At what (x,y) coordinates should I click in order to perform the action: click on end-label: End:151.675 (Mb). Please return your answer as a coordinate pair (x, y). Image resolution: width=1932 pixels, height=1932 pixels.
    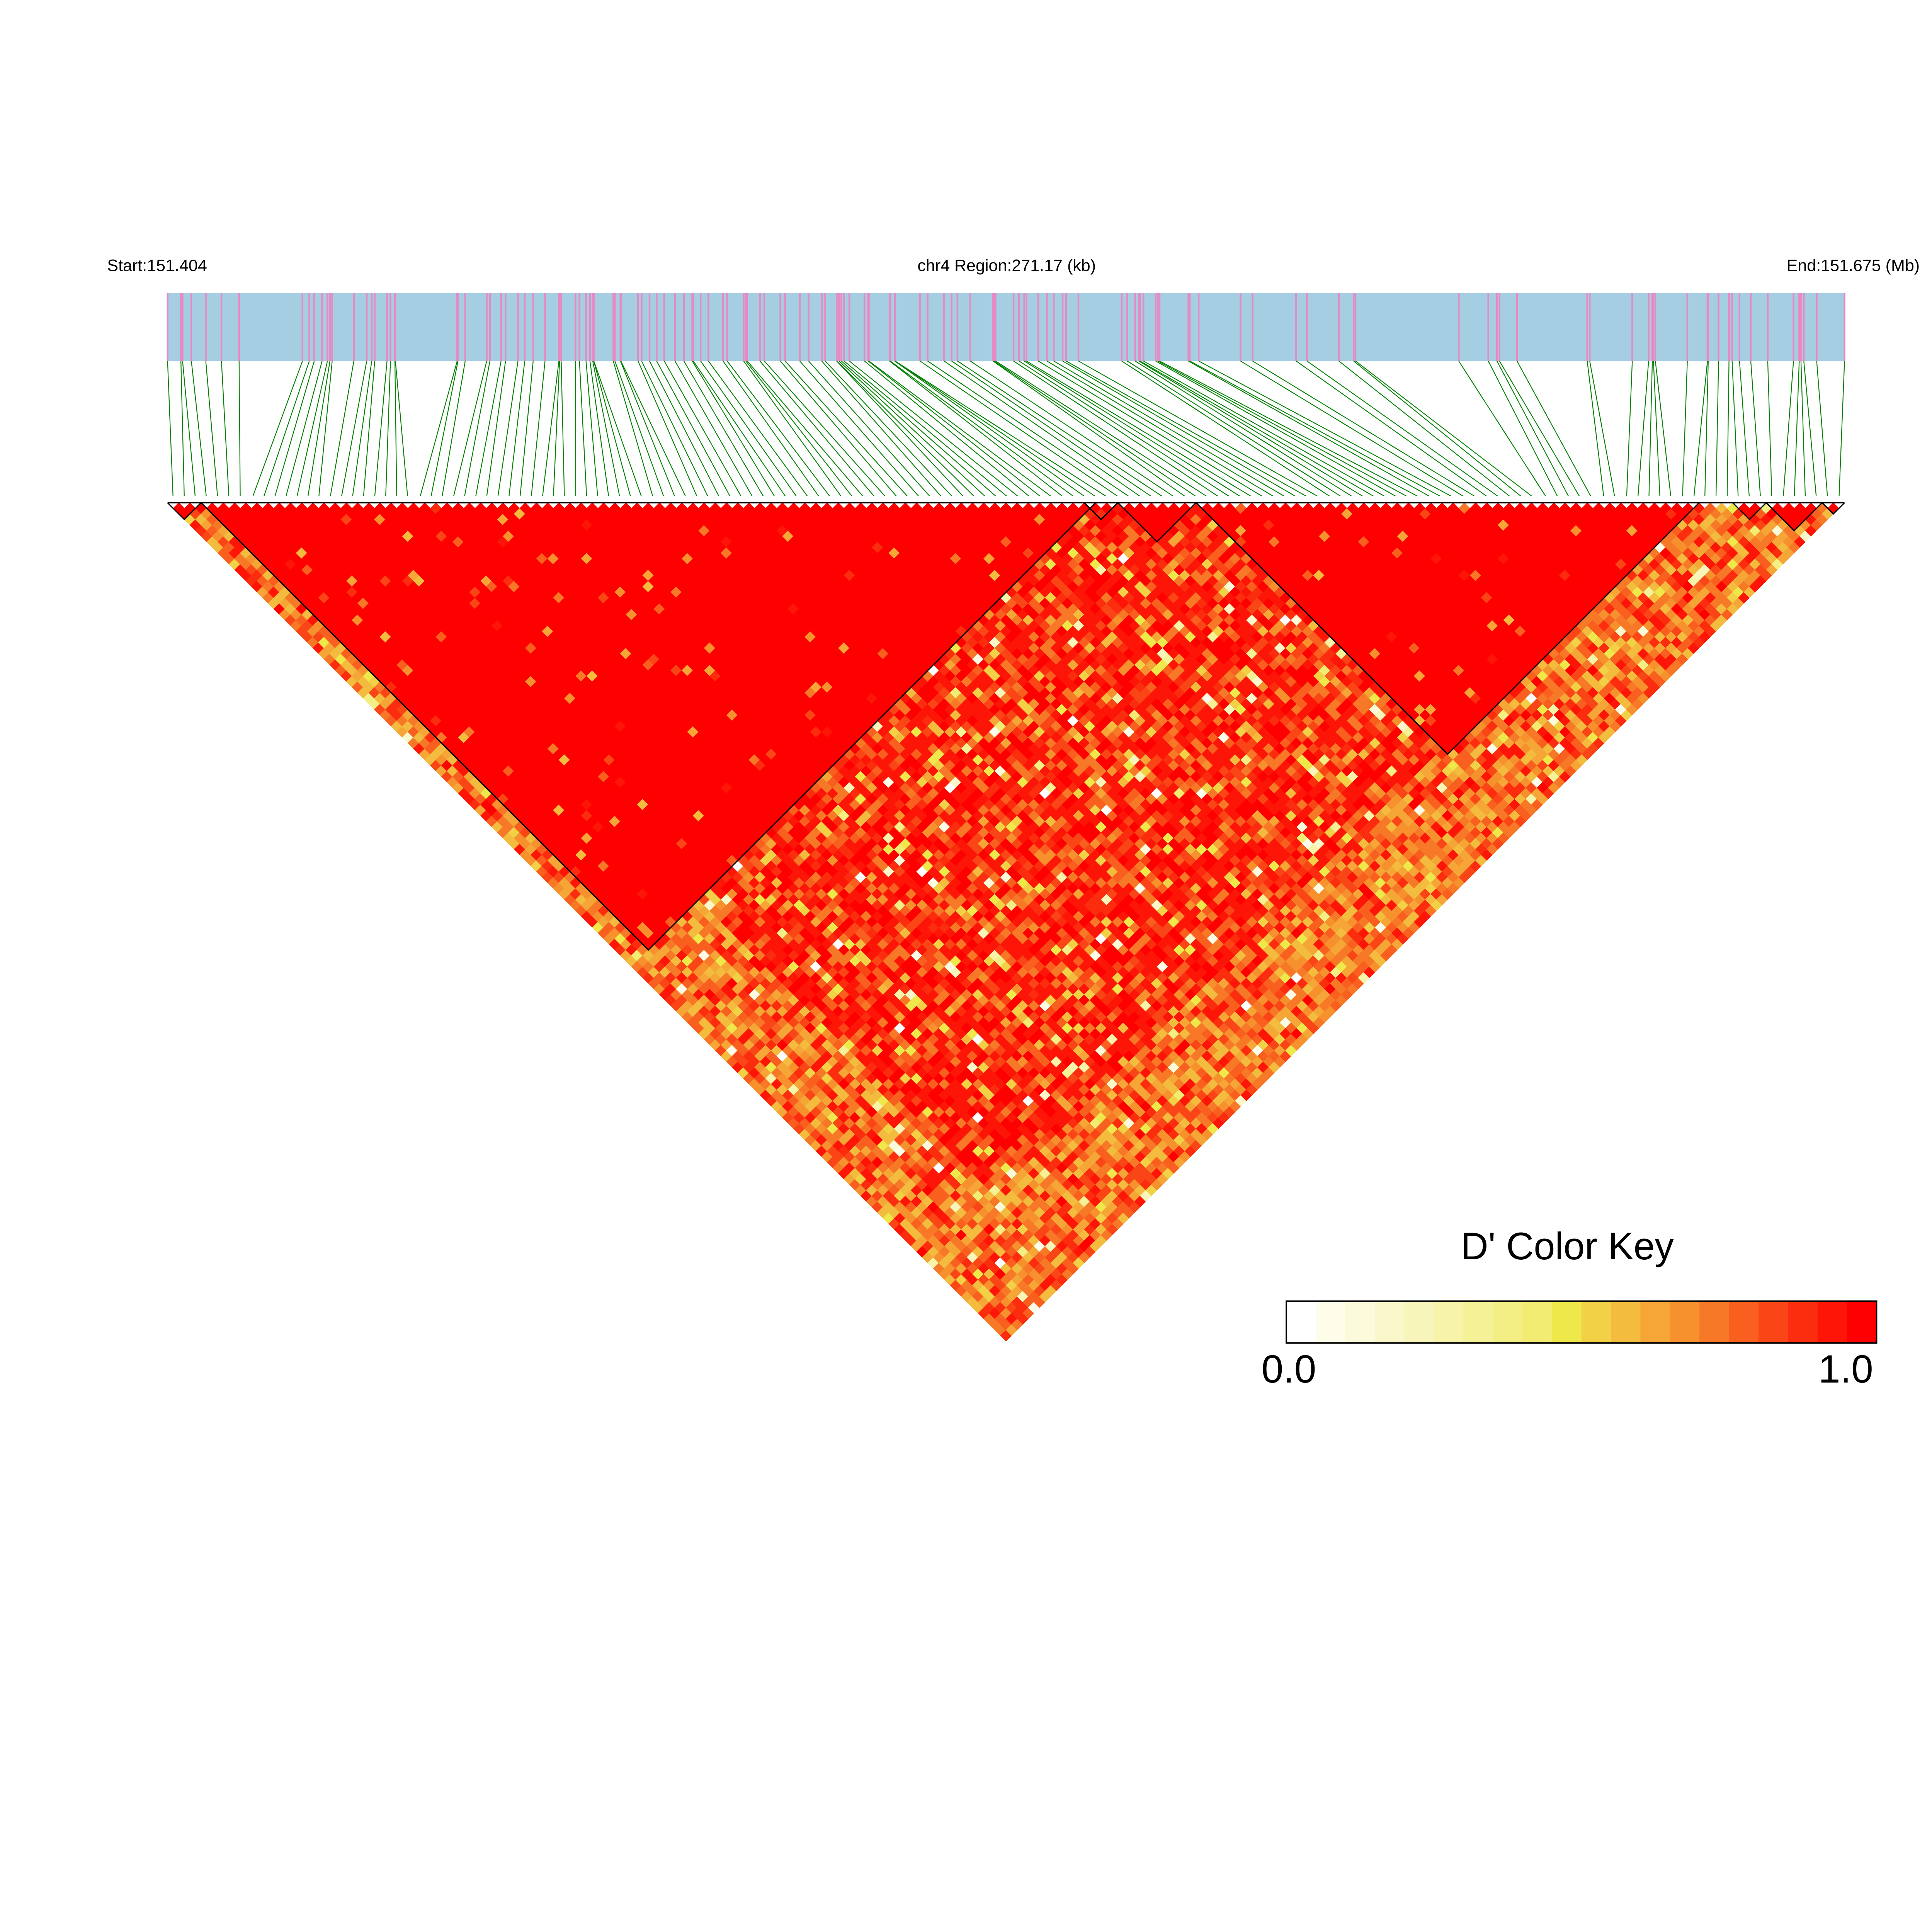
    Looking at the image, I should click on (1854, 266).